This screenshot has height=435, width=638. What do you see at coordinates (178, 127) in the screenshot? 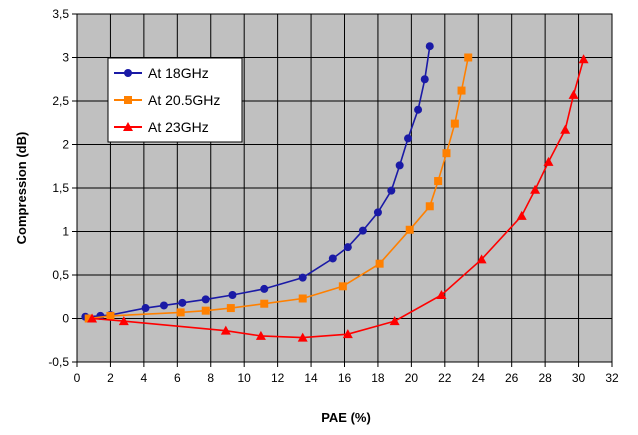
I see `legend-label: At 23GHz` at bounding box center [178, 127].